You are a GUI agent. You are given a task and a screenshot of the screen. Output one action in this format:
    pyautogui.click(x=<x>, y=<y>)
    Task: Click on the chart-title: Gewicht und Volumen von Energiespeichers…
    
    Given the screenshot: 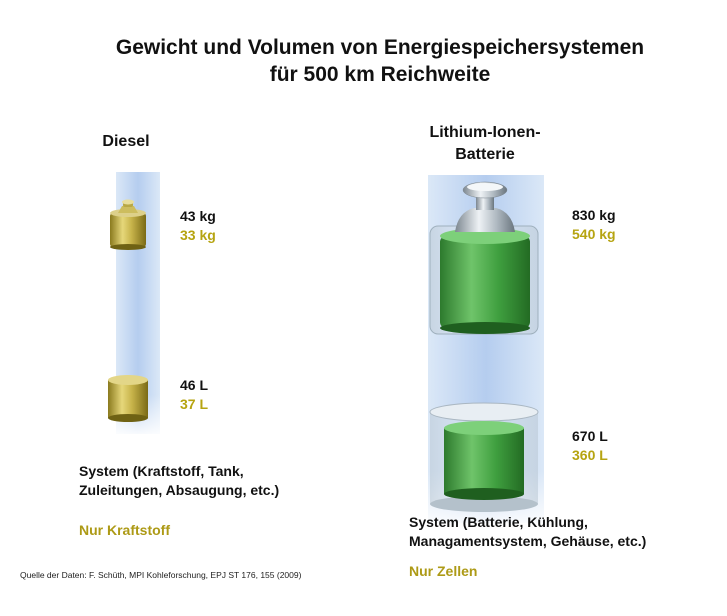 What is the action you would take?
    pyautogui.click(x=380, y=61)
    